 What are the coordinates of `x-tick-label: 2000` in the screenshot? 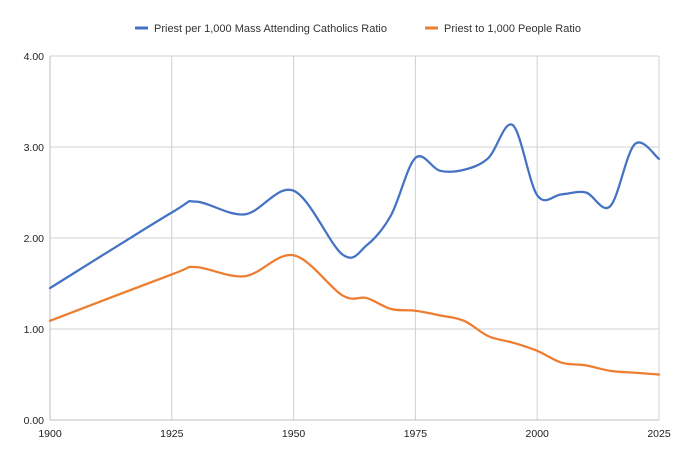 It's located at (538, 434).